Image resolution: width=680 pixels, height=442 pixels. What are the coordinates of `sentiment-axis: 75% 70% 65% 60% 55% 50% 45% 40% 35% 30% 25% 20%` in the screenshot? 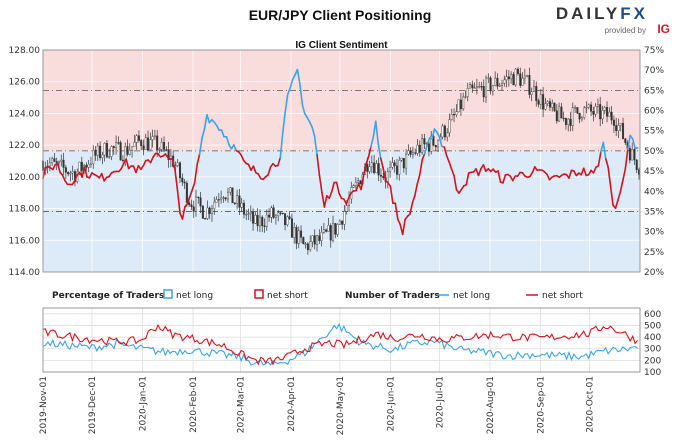 It's located at (654, 162).